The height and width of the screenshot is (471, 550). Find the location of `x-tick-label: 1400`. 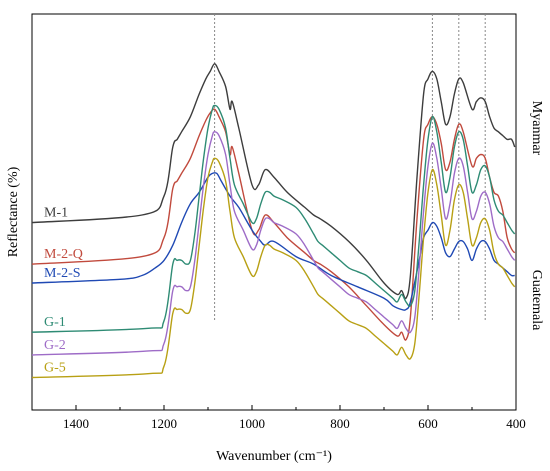

x-tick-label: 1400 is located at coordinates (76, 423).